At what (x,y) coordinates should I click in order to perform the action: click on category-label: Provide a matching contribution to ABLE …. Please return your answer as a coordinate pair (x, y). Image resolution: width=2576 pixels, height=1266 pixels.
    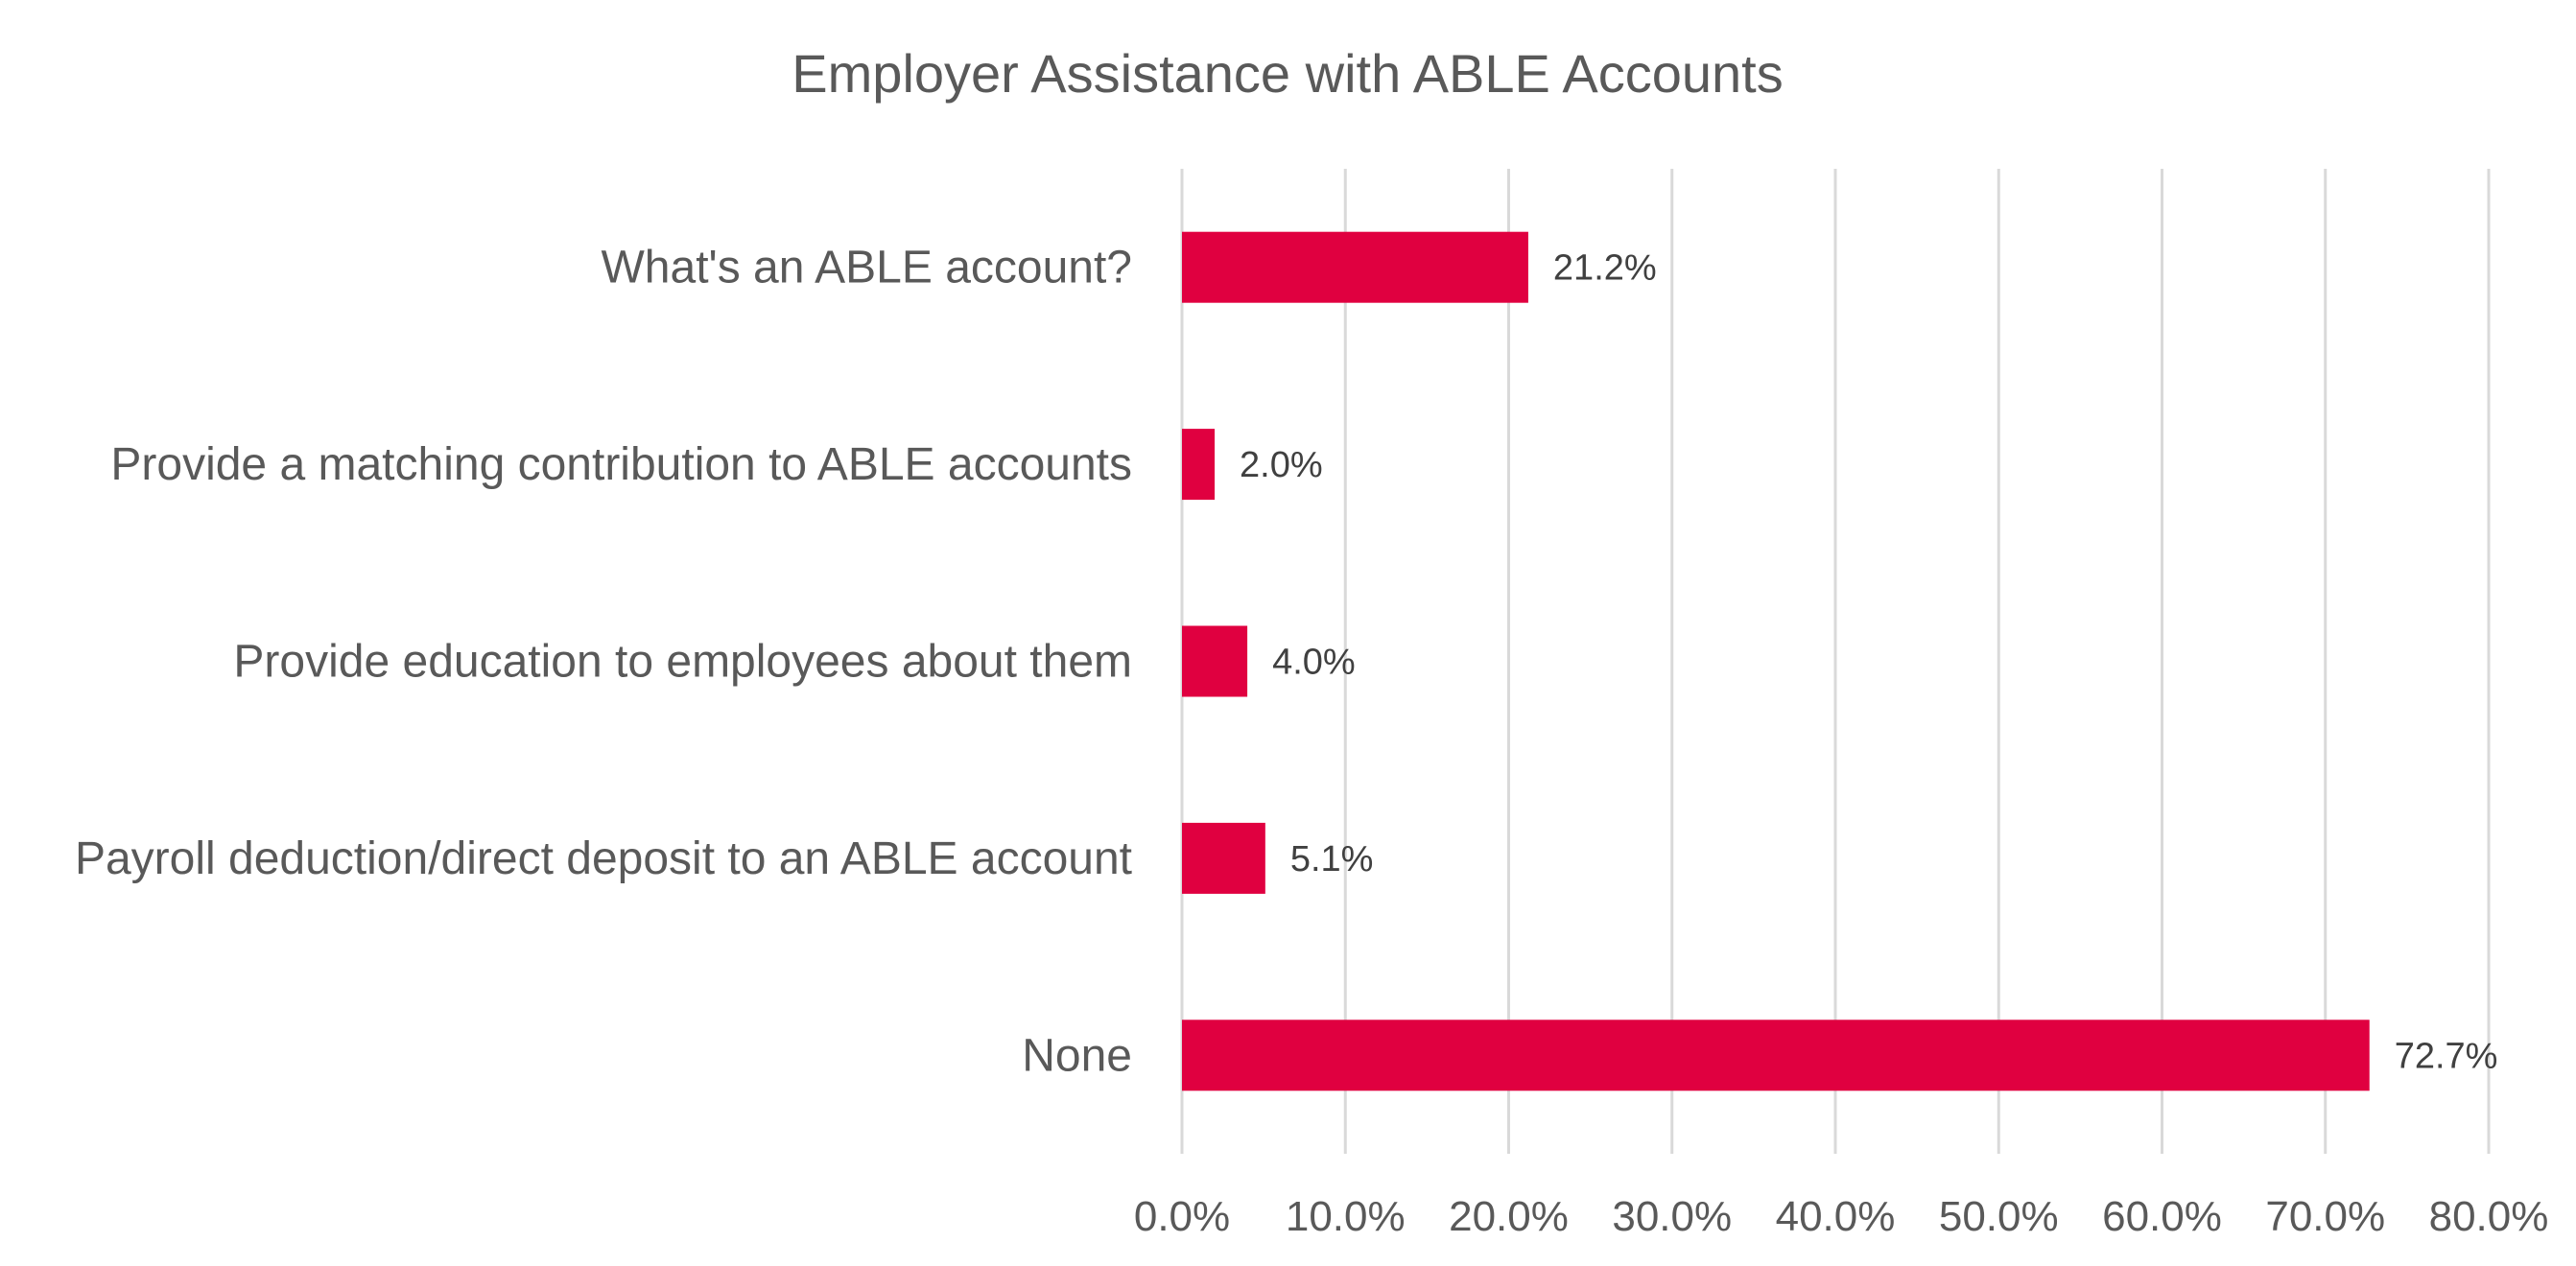
    Looking at the image, I should click on (621, 465).